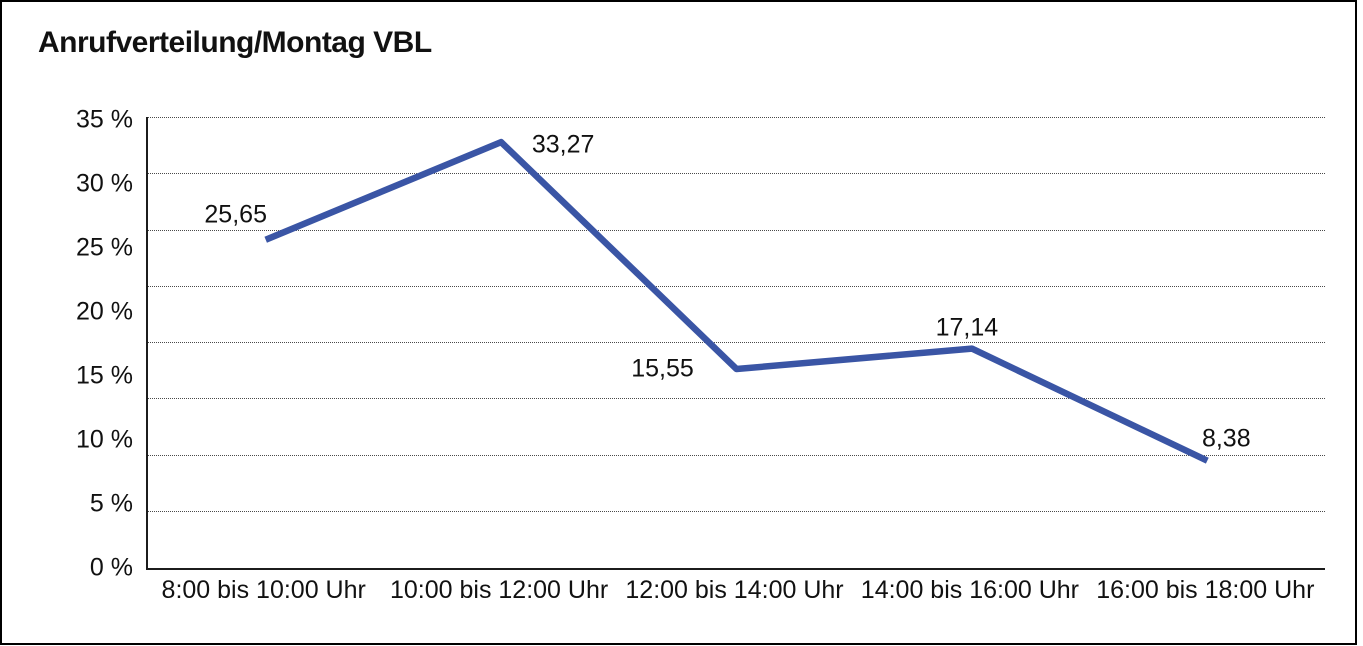 This screenshot has height=646, width=1363. What do you see at coordinates (969, 590) in the screenshot?
I see `x-axis-label: 14:00 bis 16:00 Uhr` at bounding box center [969, 590].